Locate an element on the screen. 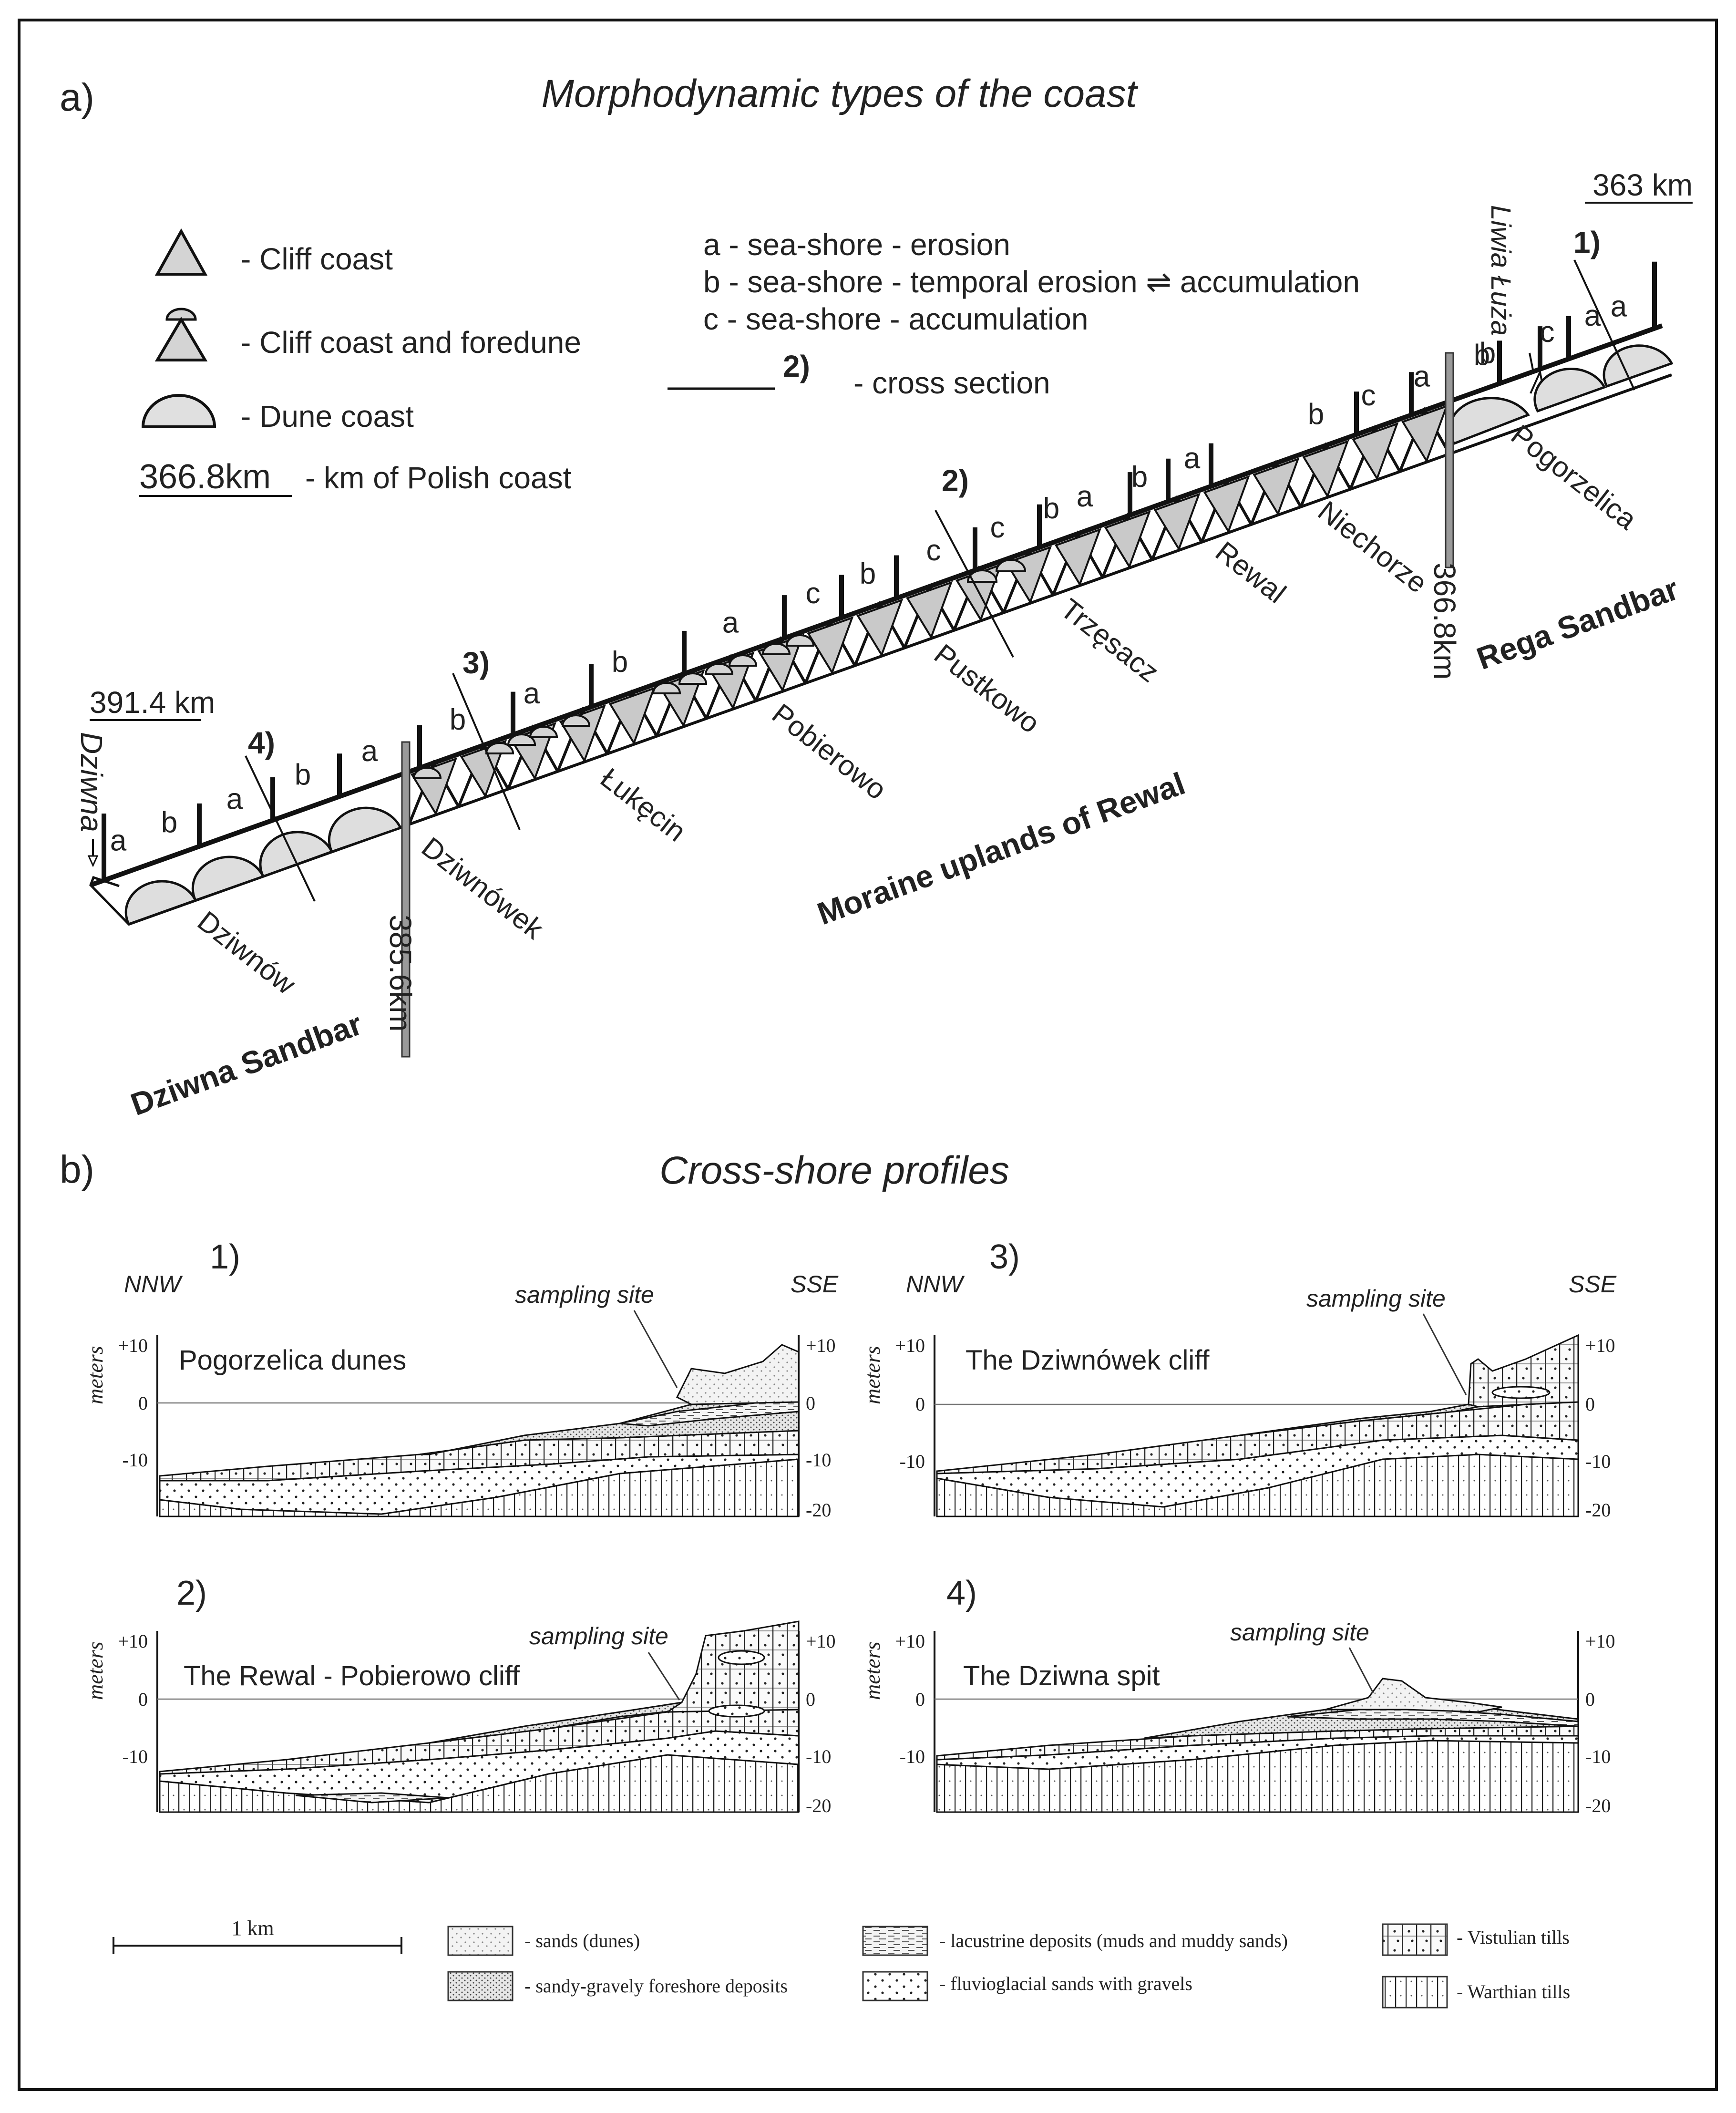 This screenshot has width=1736, height=2113. legend-fluvio: - fluvioglacial sands with gravels is located at coordinates (1065, 1983).